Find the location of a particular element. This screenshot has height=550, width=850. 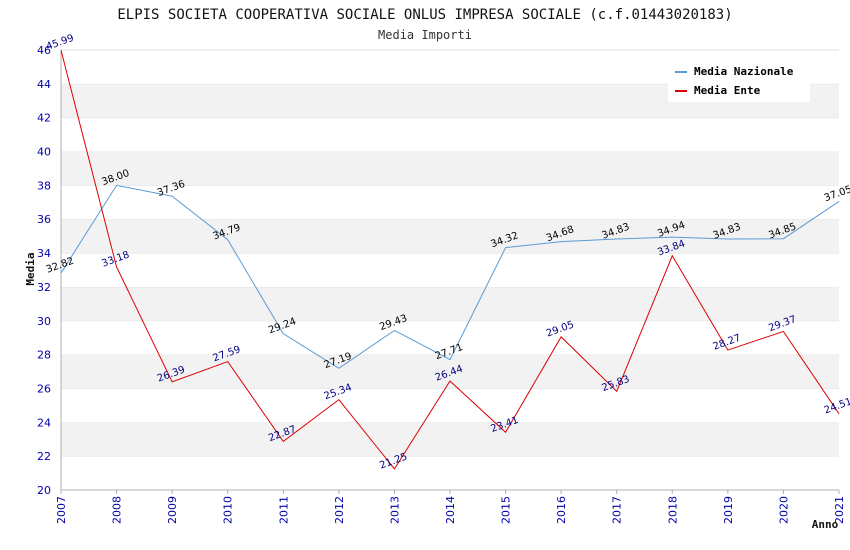

x-tick-label: 2012 is located at coordinates (339, 510).